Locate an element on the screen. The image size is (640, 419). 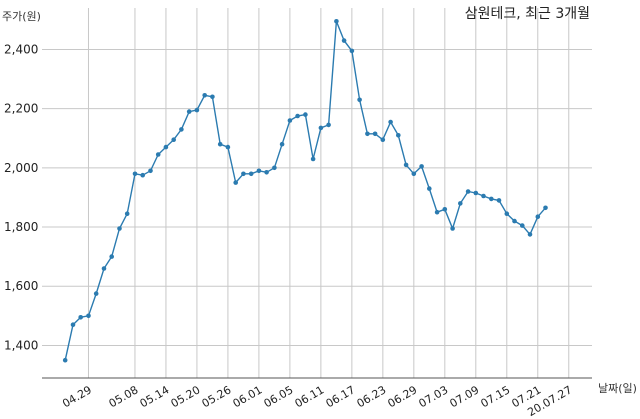
y-tick-label: 1,600 is located at coordinates (21, 286).